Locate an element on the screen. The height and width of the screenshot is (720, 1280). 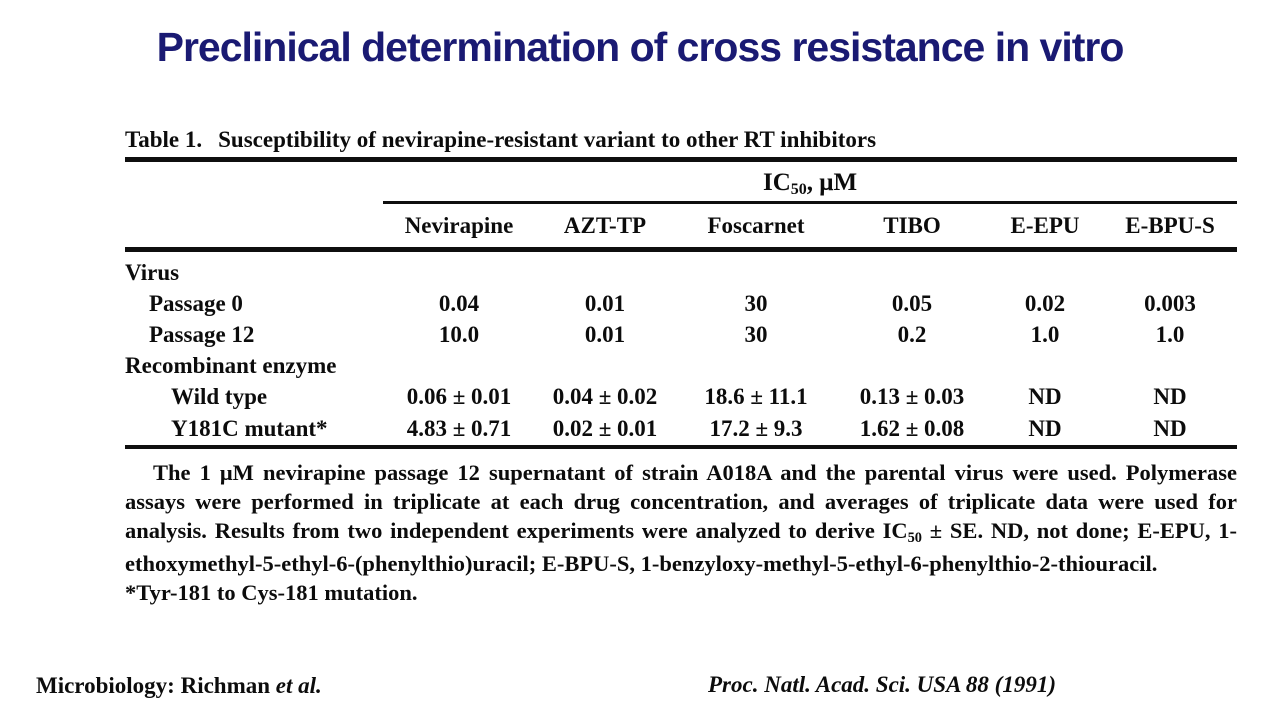
unit-header-base: IC is located at coordinates (776, 182).